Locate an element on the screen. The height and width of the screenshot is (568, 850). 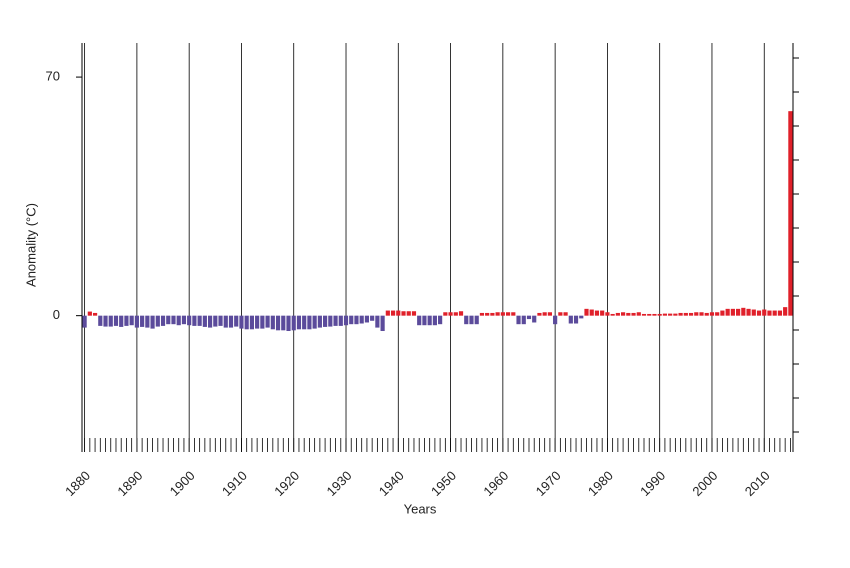
x-tick-label: 1920 is located at coordinates (286, 483).